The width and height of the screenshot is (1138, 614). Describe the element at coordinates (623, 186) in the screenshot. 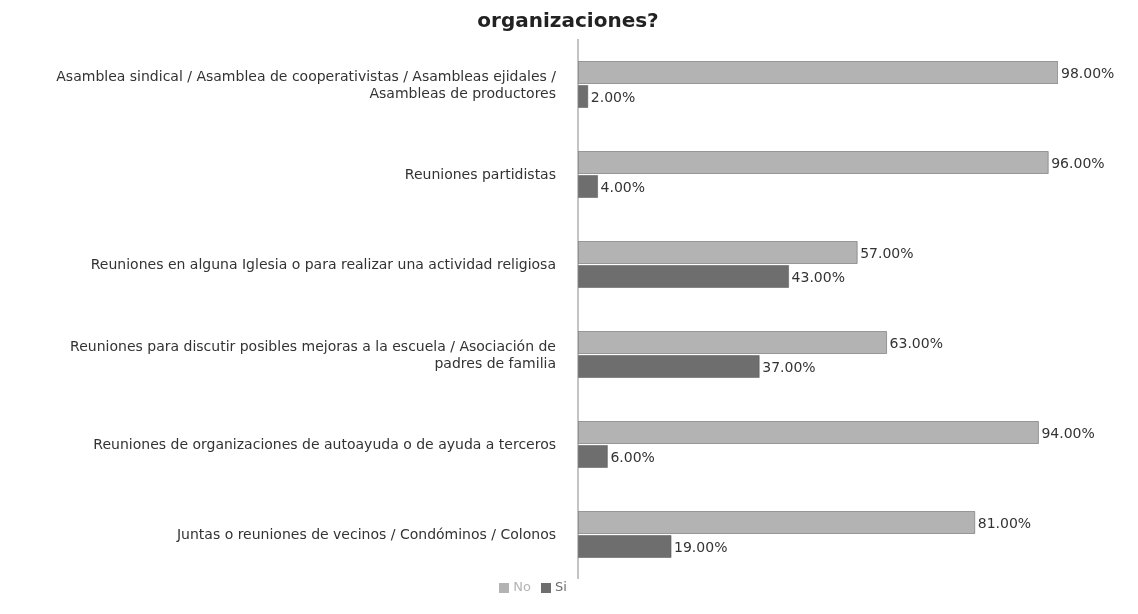

I see `data-label: 4.00%` at that location.